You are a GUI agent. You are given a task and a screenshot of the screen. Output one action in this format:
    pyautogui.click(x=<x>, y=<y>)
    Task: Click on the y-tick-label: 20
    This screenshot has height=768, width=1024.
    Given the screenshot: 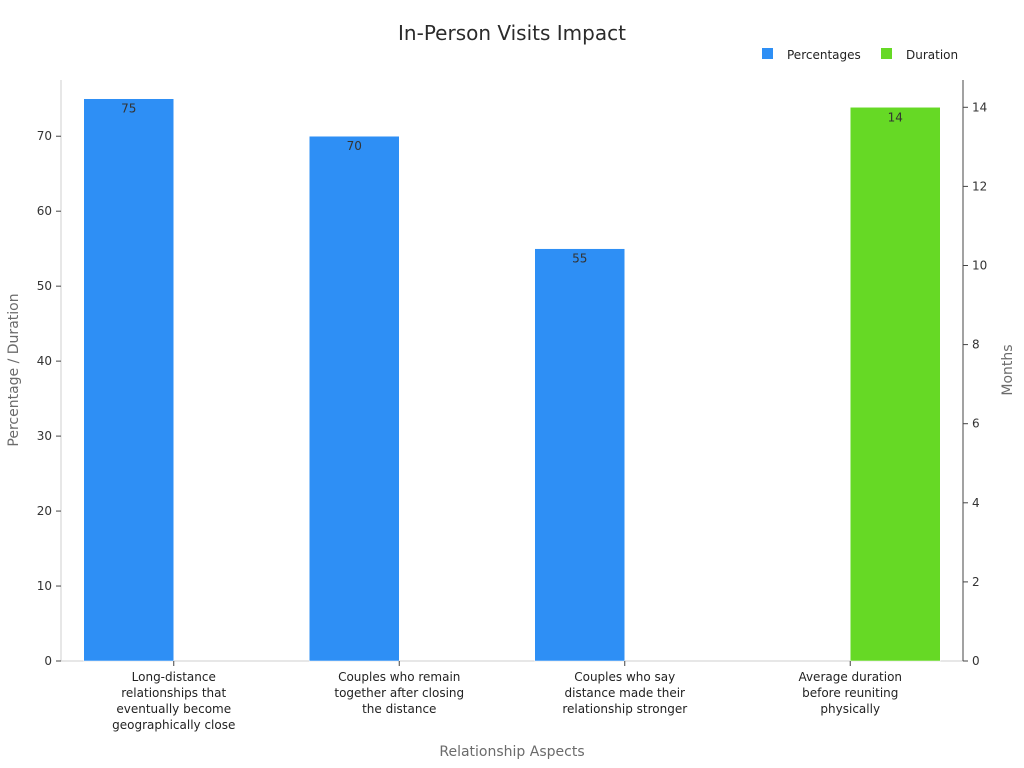 What is the action you would take?
    pyautogui.click(x=44, y=511)
    